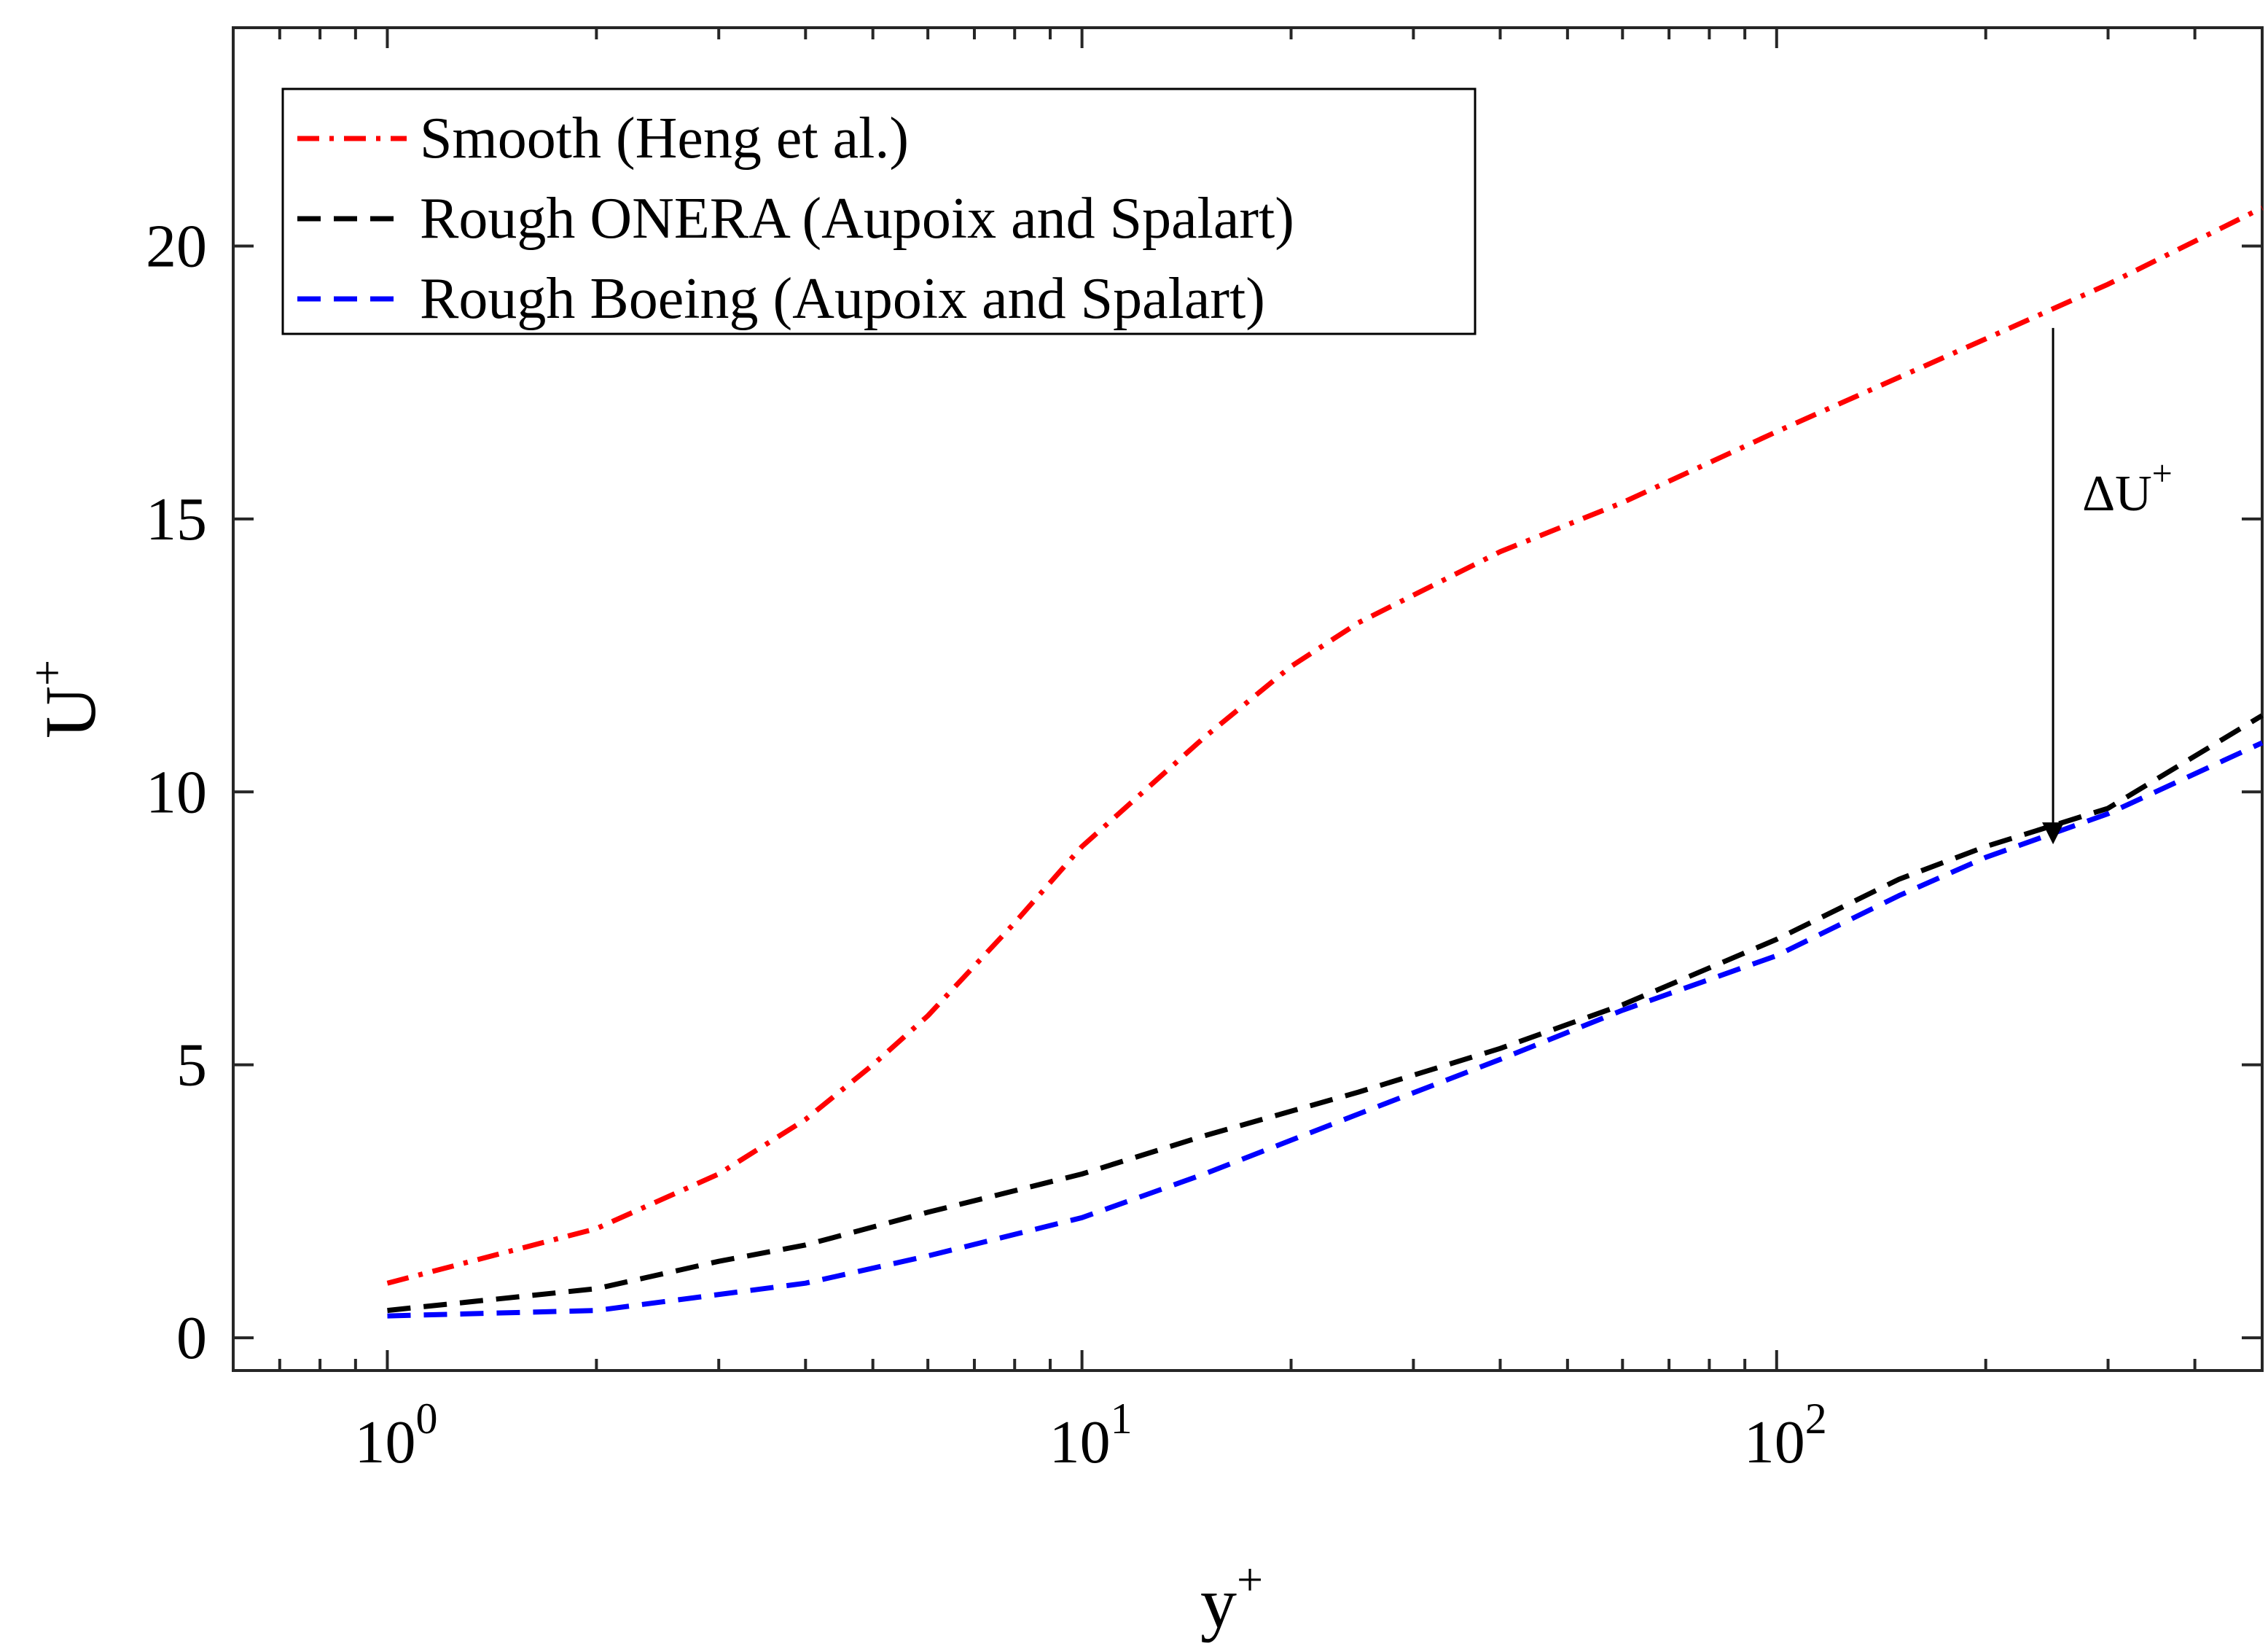 The width and height of the screenshot is (2268, 1649). What do you see at coordinates (191, 1338) in the screenshot?
I see `y-tick-label: 0` at bounding box center [191, 1338].